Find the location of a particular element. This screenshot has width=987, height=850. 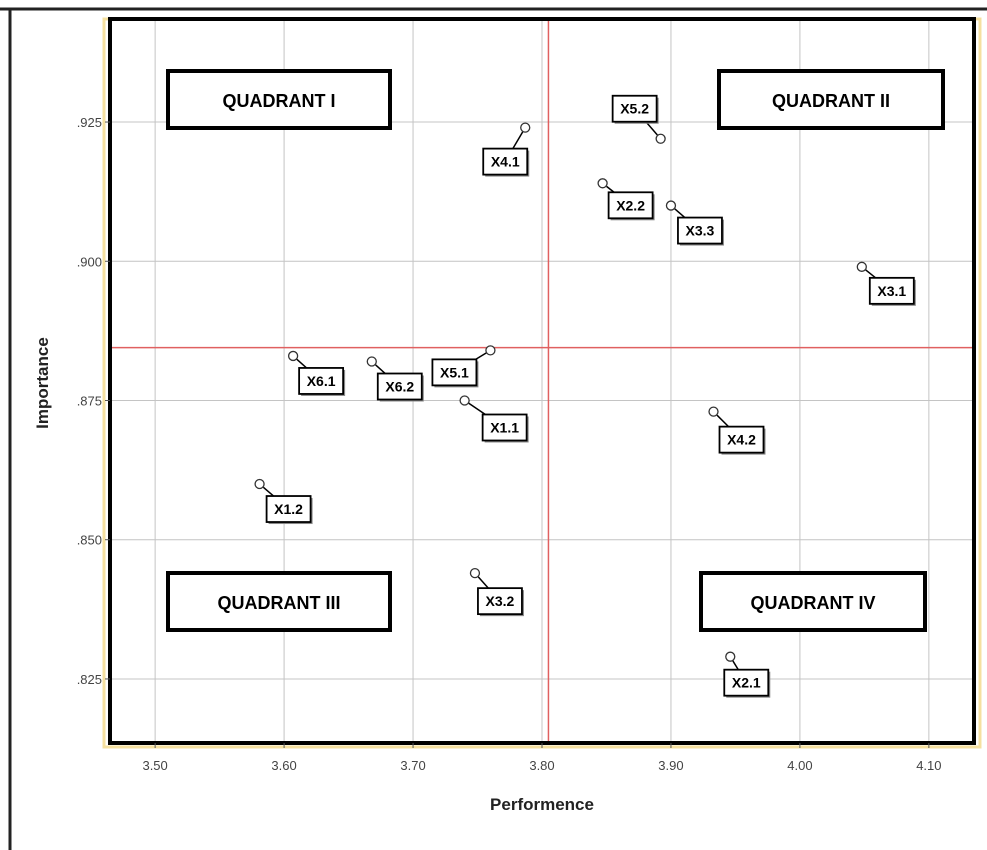

point-X3.3: X3.3 is located at coordinates (694, 223).